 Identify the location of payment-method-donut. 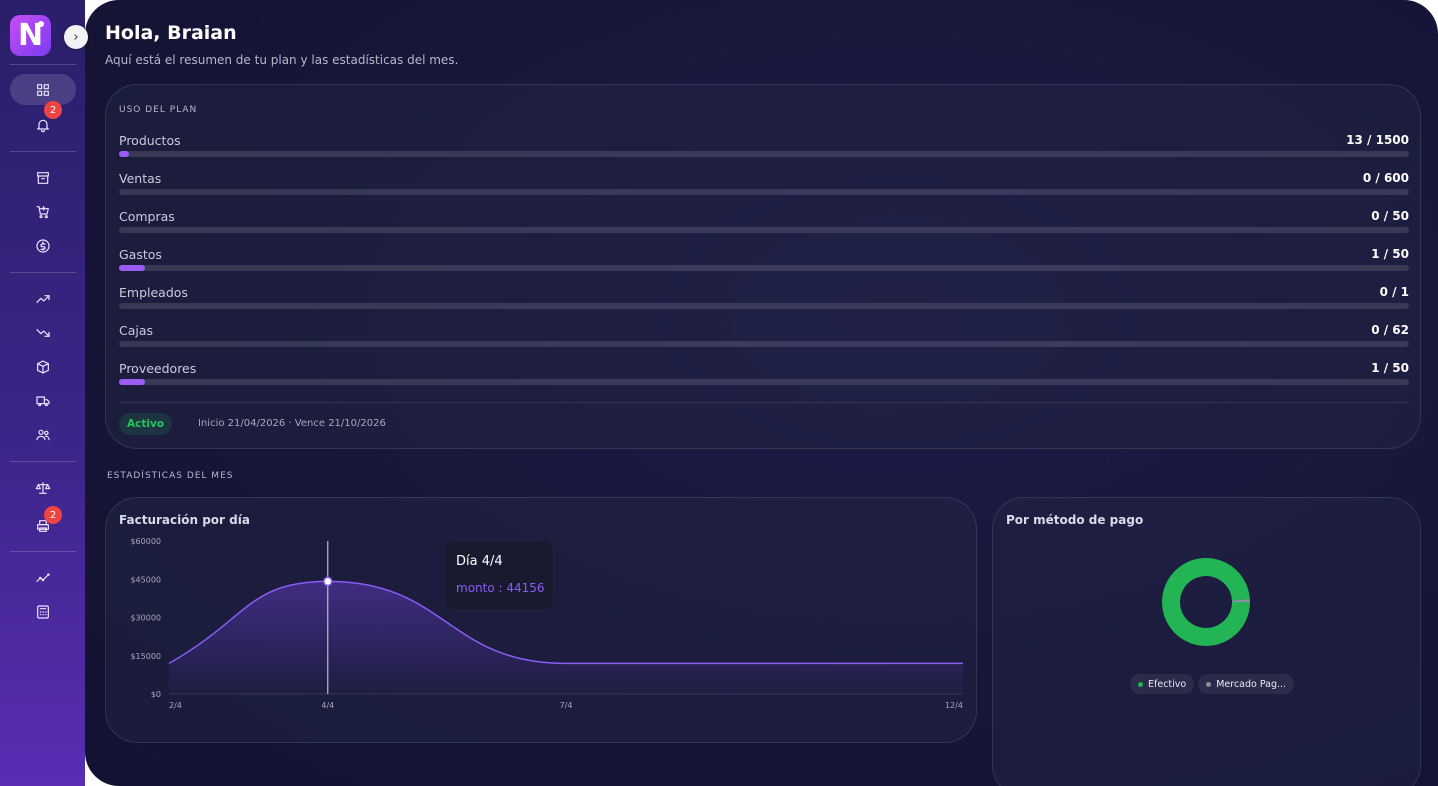
(1207, 583).